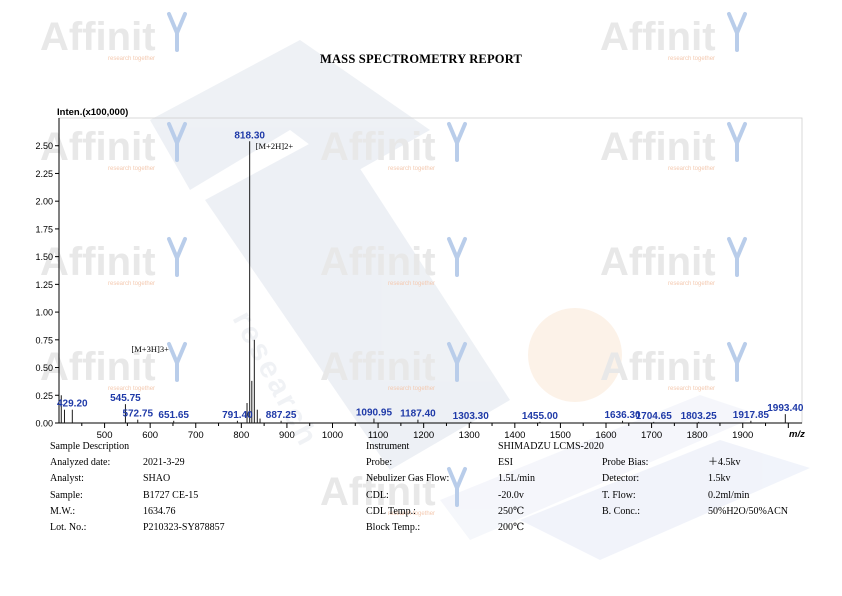 The width and height of the screenshot is (842, 596). What do you see at coordinates (471, 416) in the screenshot?
I see `peak-label: 1303.30` at bounding box center [471, 416].